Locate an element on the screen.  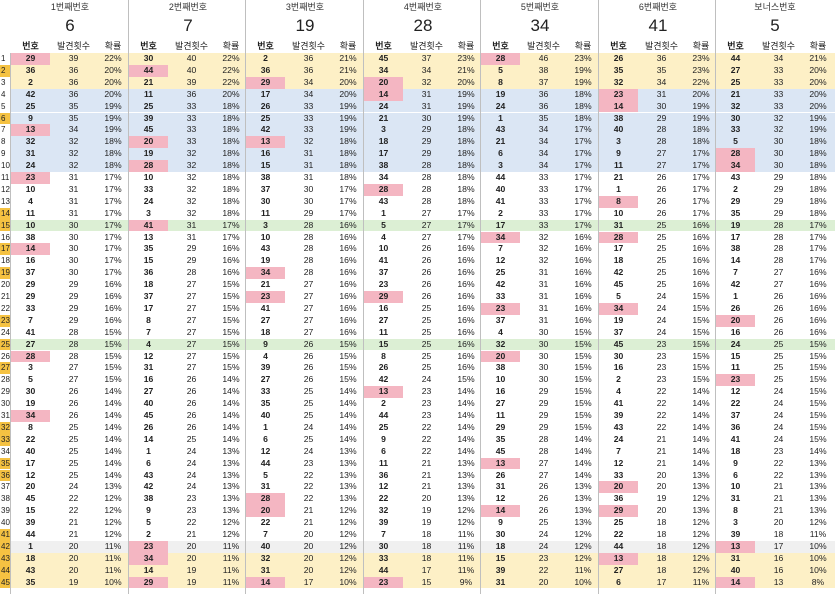
number-cell: 9 is located at coordinates (148, 510).